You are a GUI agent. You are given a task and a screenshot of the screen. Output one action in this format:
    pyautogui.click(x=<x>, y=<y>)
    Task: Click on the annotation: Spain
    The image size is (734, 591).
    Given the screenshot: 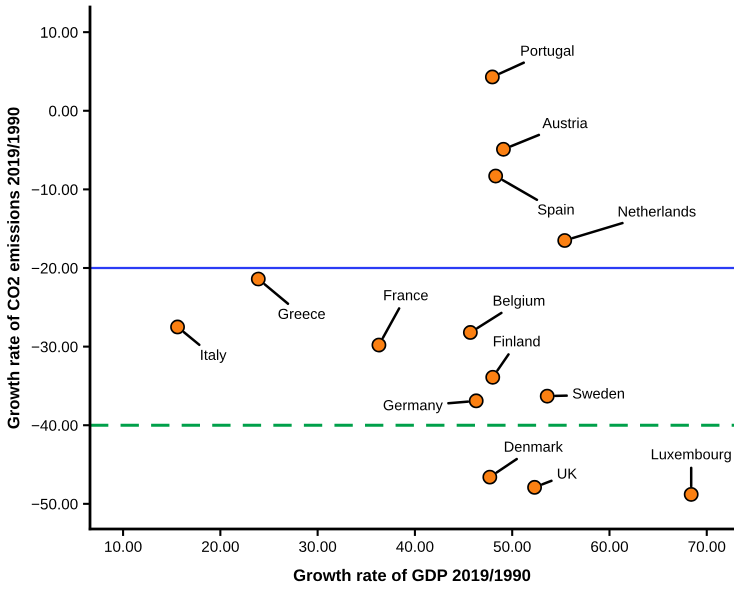 What is the action you would take?
    pyautogui.click(x=556, y=211)
    